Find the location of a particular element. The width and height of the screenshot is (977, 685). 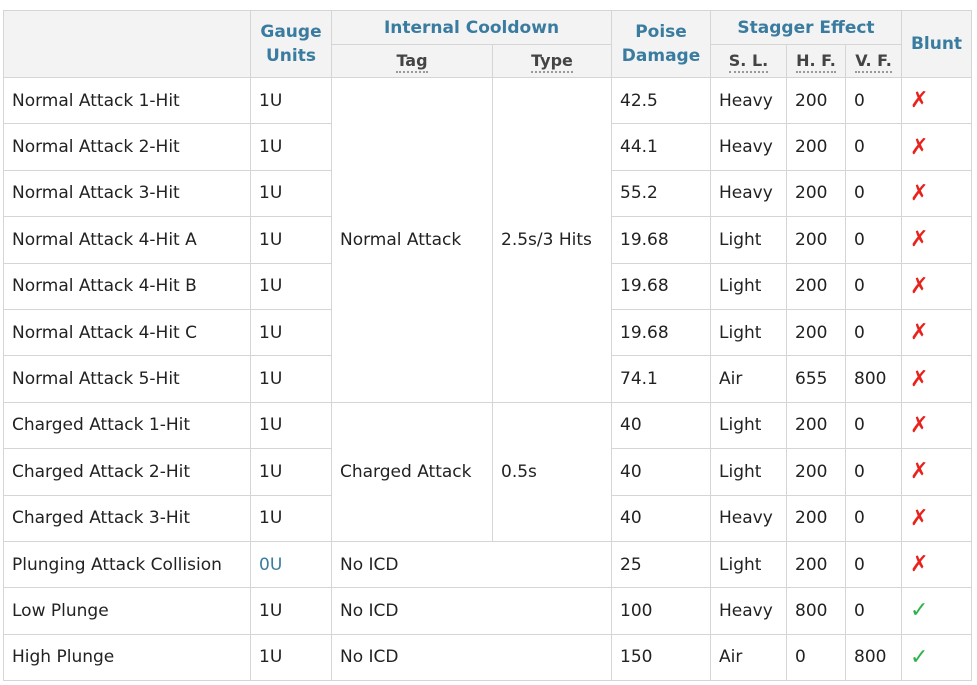

attack-name-cell: Charged Attack 1-Hit is located at coordinates (127, 425).